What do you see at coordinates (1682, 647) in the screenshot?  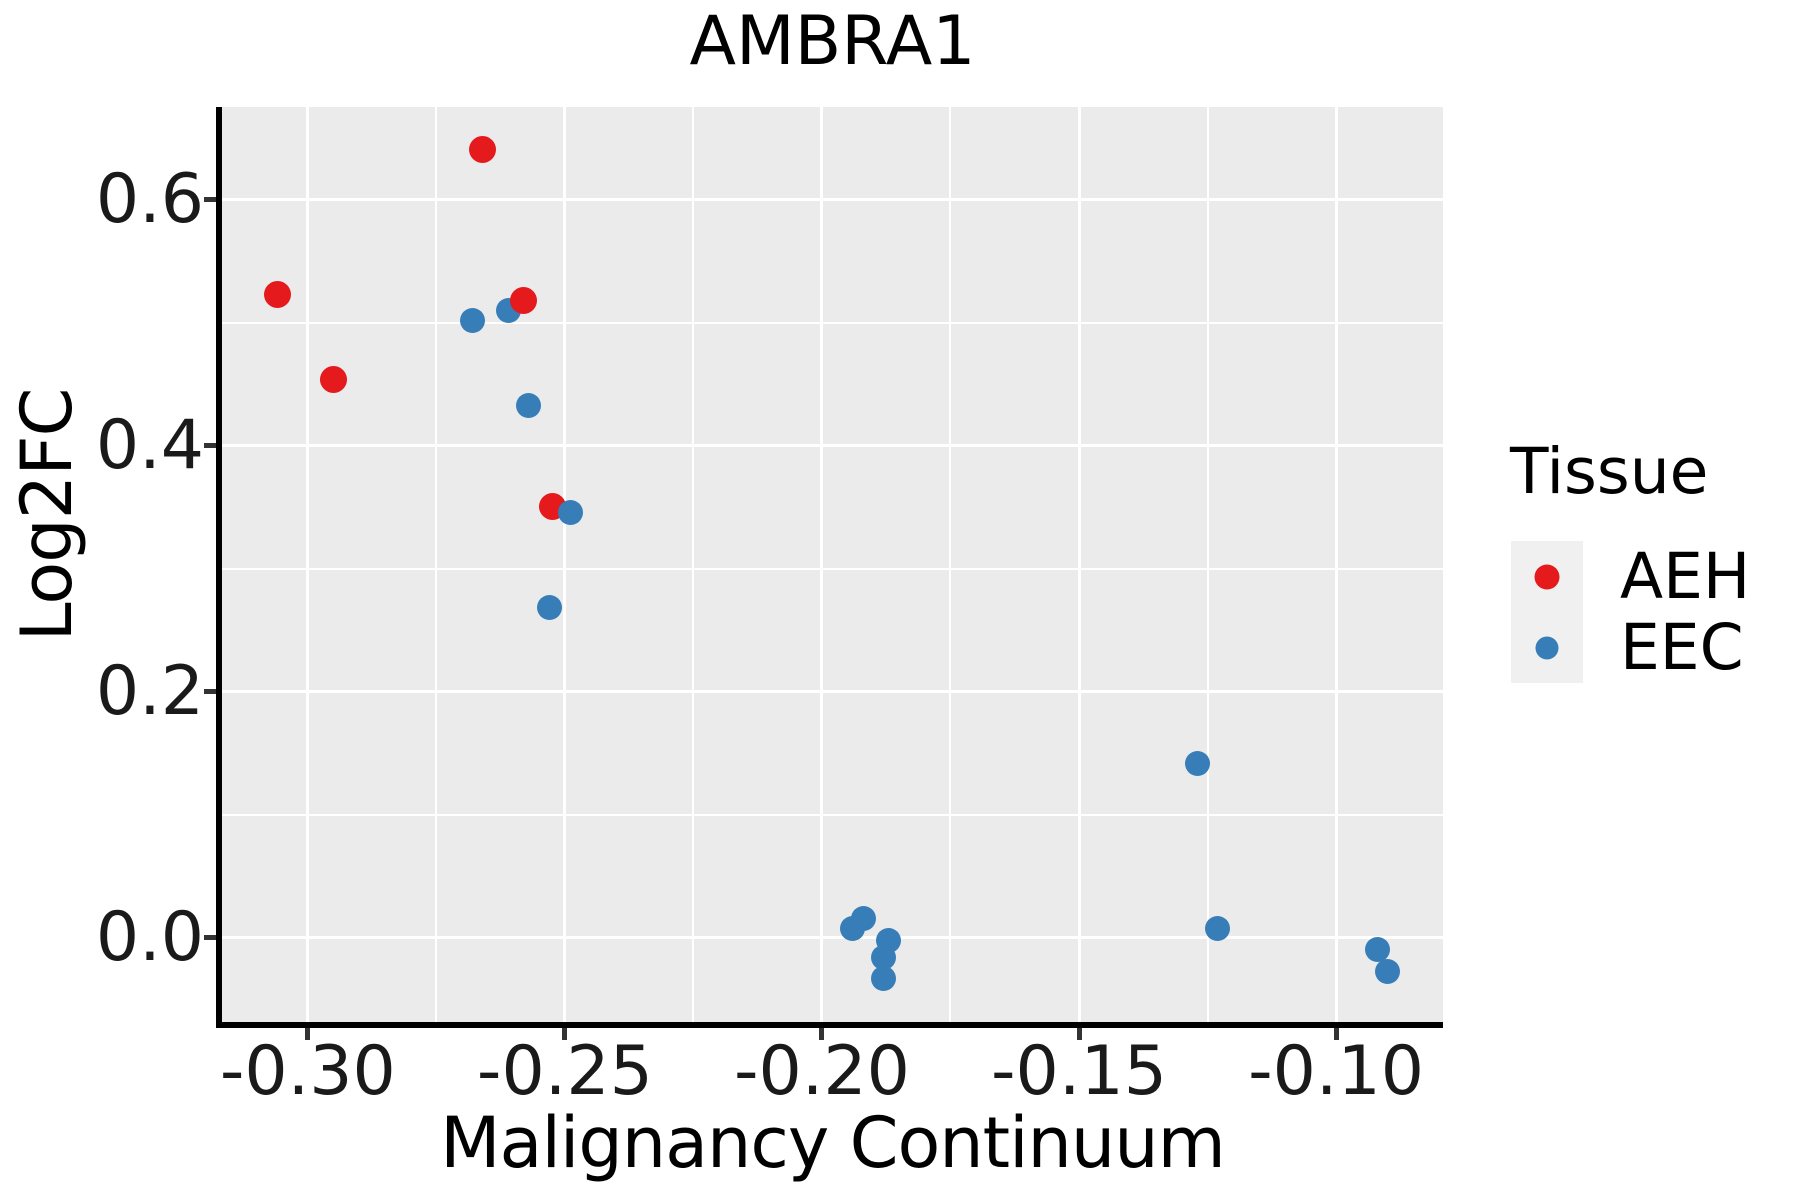 I see `legend-label-eec: EEC` at bounding box center [1682, 647].